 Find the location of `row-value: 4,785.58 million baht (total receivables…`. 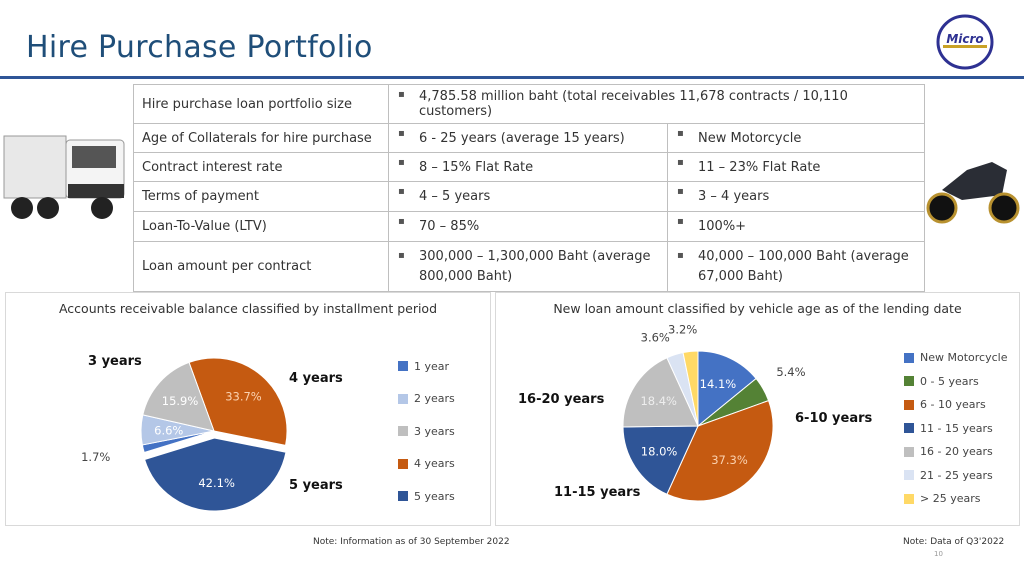

row-value: 4,785.58 million baht (total receivables… is located at coordinates (656, 104).